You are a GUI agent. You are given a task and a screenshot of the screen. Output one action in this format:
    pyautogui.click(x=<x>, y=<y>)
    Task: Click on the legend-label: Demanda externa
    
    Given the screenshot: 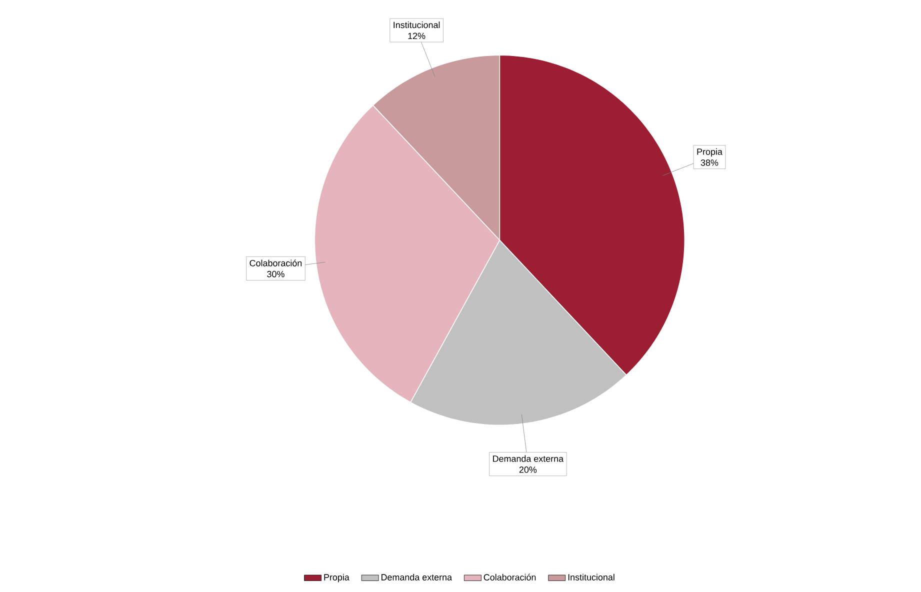 What is the action you would take?
    pyautogui.click(x=416, y=577)
    